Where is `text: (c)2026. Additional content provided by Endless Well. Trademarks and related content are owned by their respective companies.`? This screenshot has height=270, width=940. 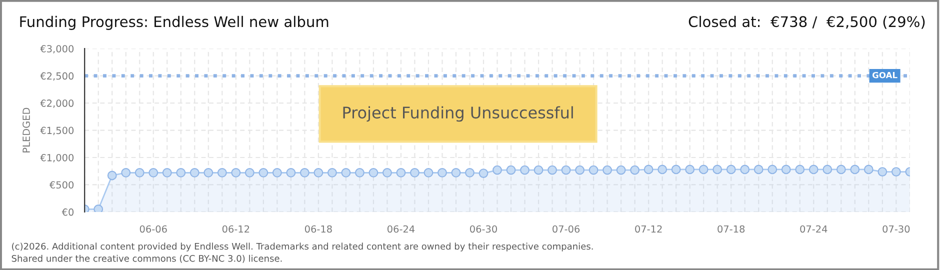 text: (c)2026. Additional content provided by Endless Well. Trademarks and related content are owned by their respective companies. is located at coordinates (302, 247).